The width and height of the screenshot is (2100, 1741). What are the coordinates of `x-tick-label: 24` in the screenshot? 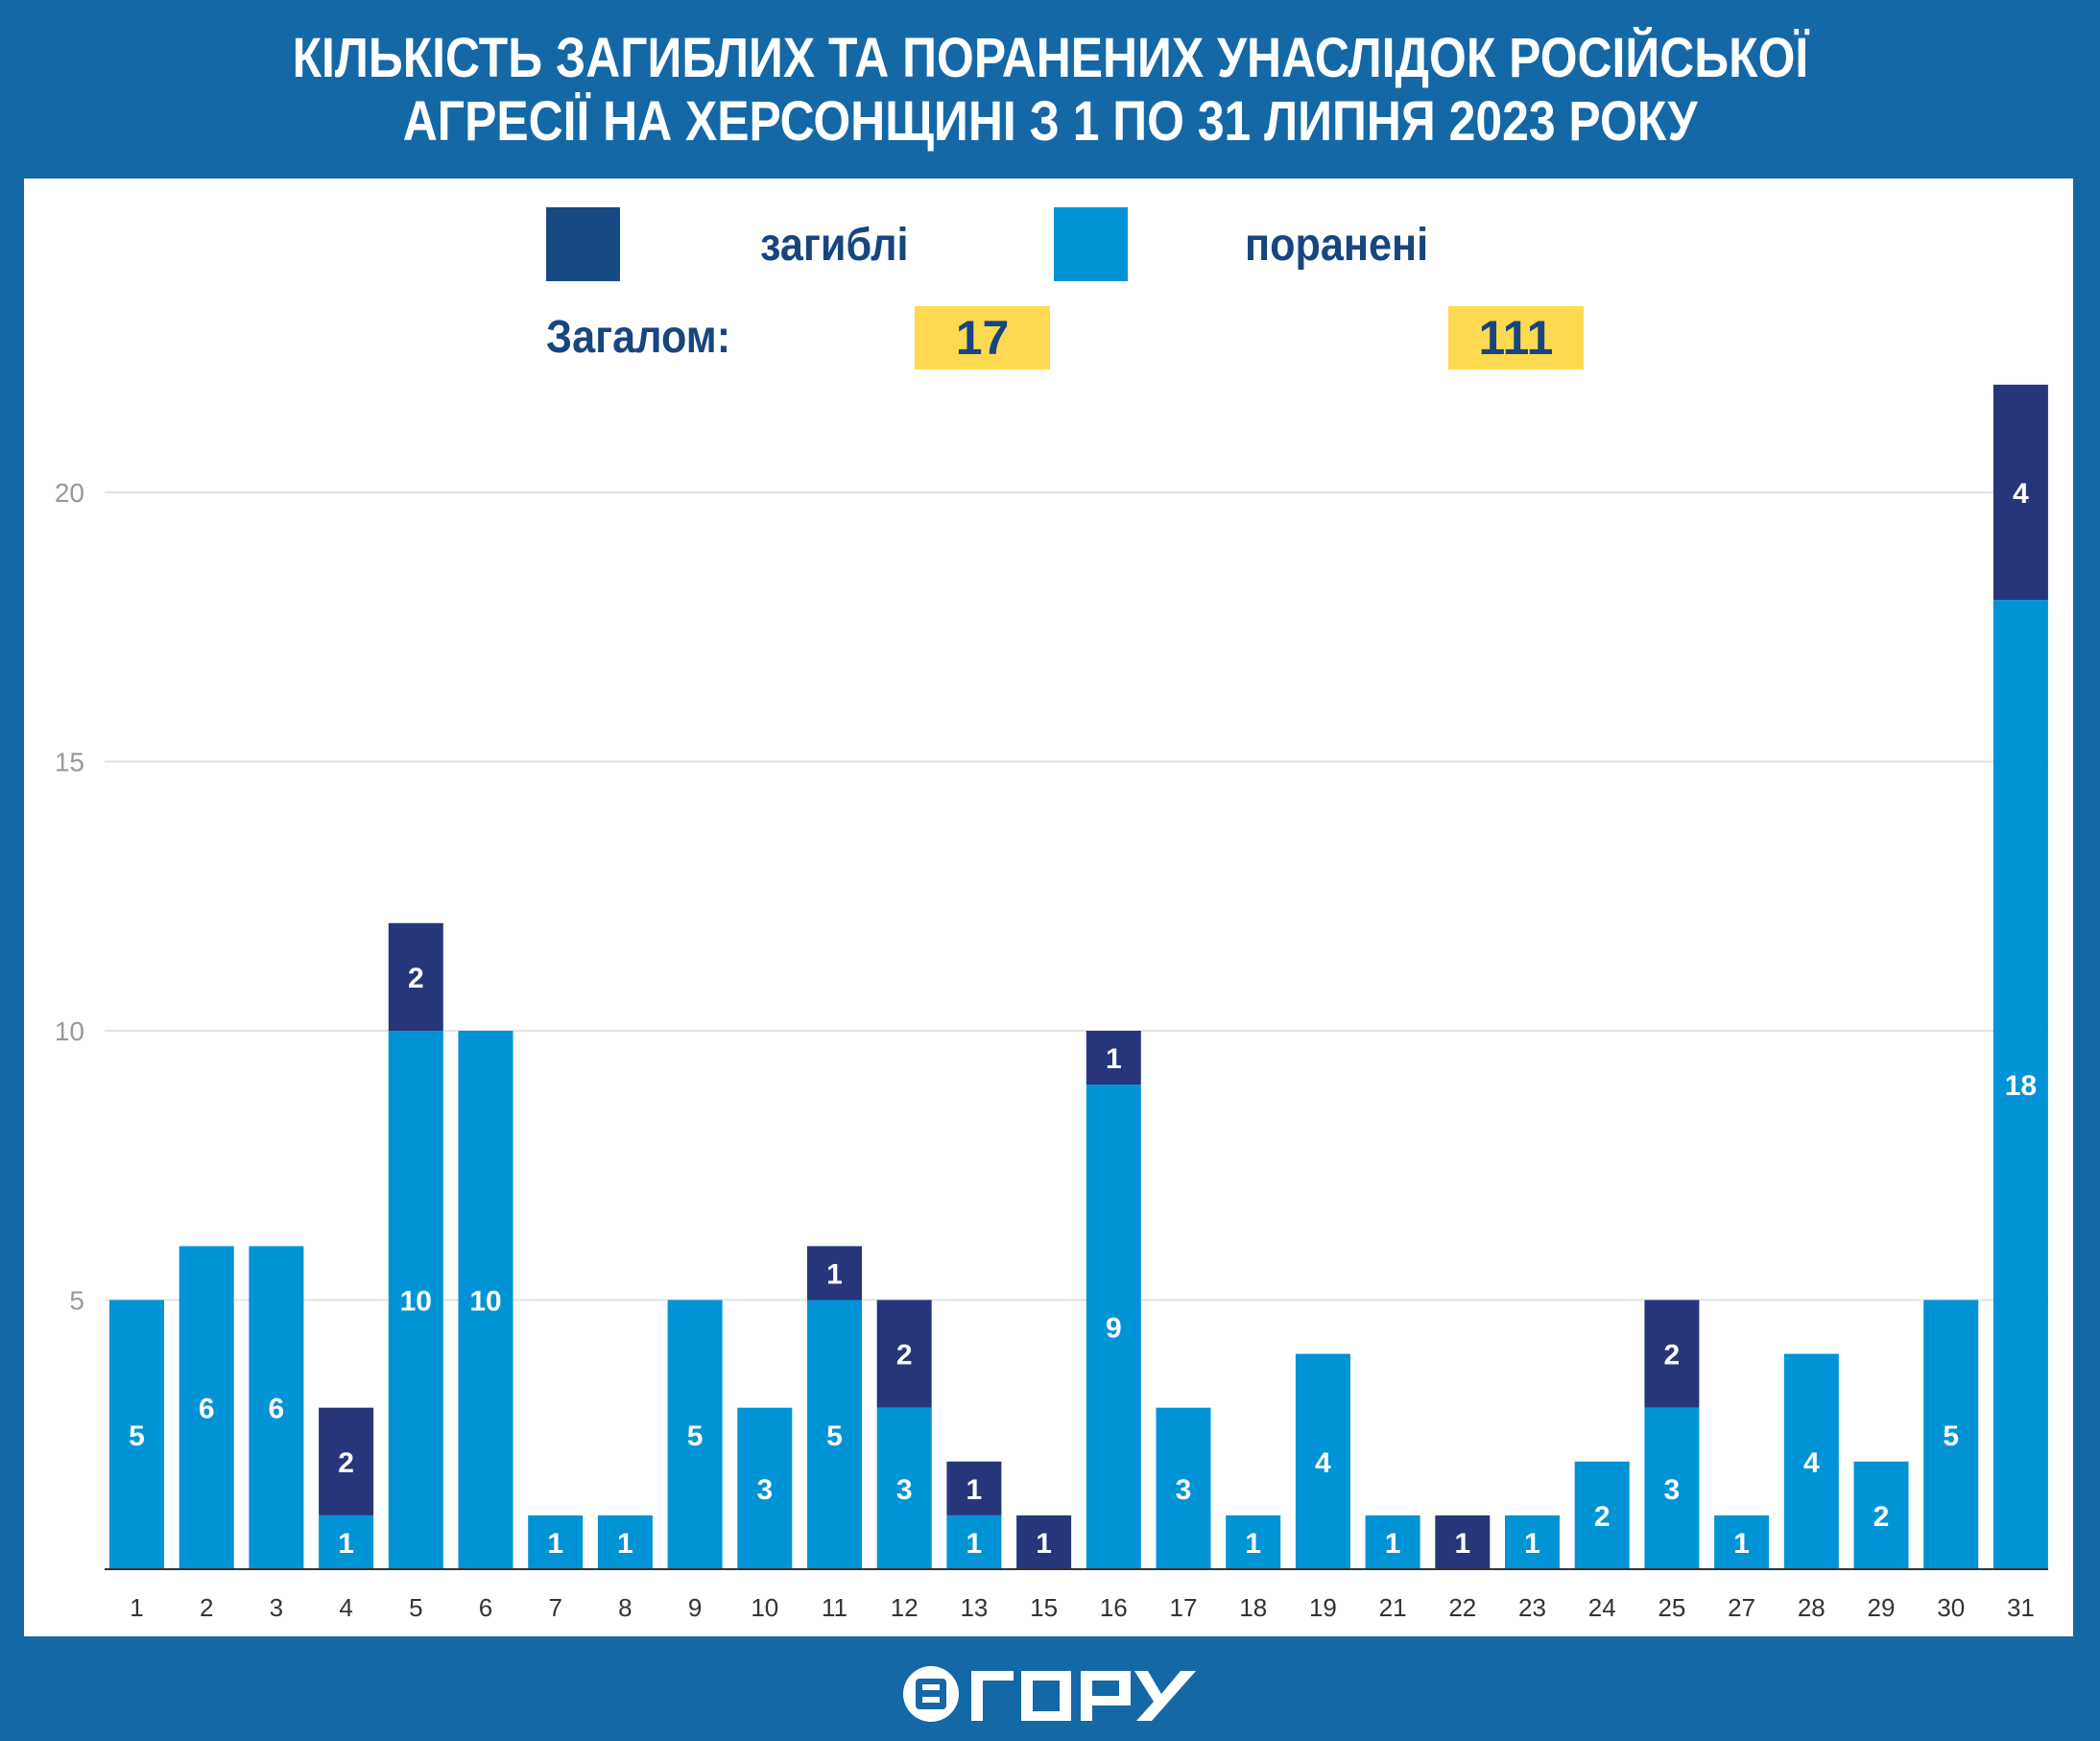 It's located at (1602, 1607).